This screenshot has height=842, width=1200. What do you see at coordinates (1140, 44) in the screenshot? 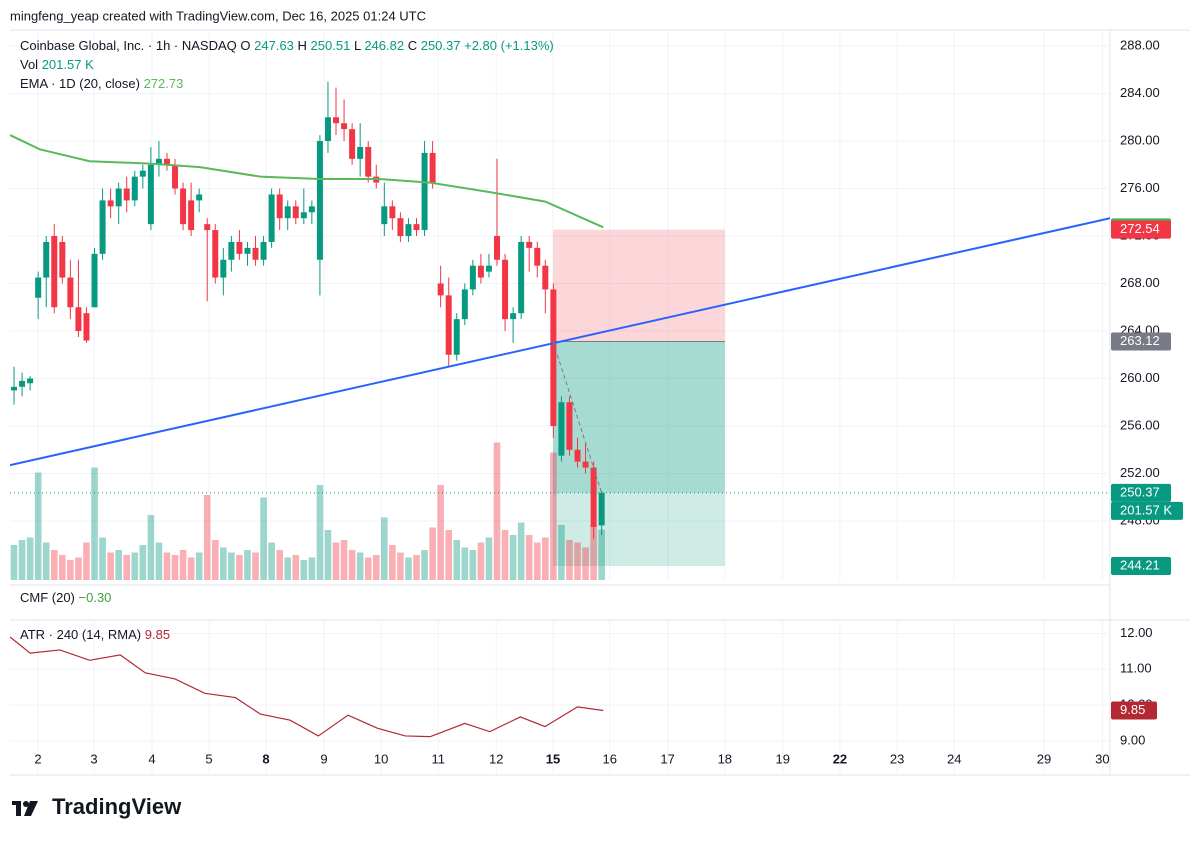
I see `y-tick-label: 288.00` at bounding box center [1140, 44].